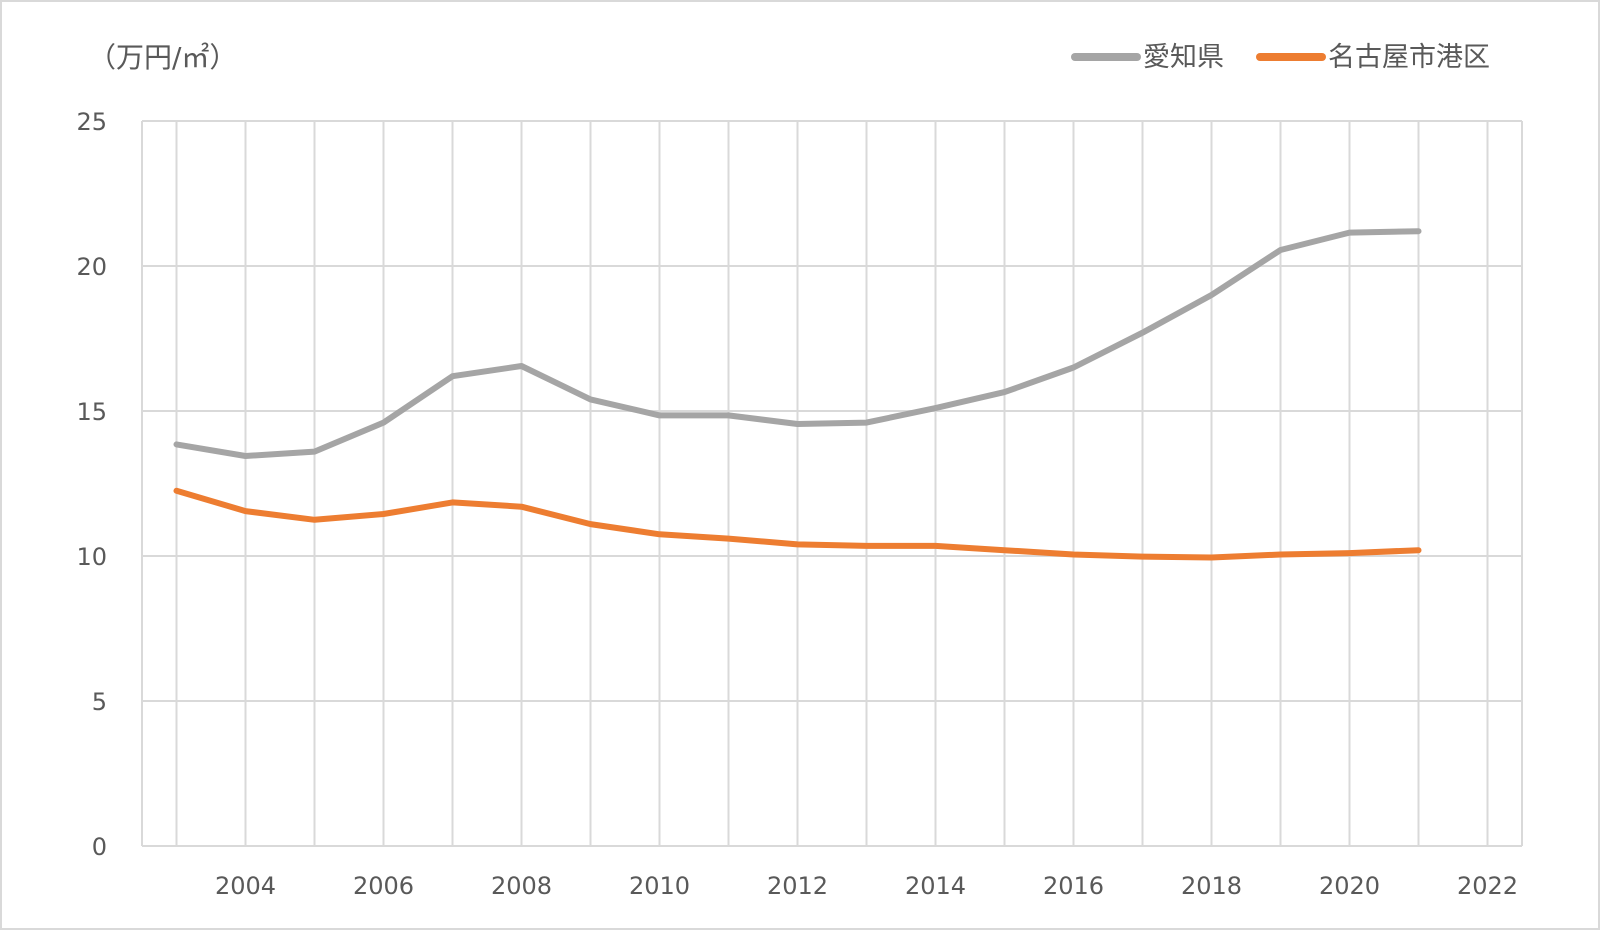 The height and width of the screenshot is (930, 1600). What do you see at coordinates (245, 886) in the screenshot?
I see `x-tick-label-2004: 2004` at bounding box center [245, 886].